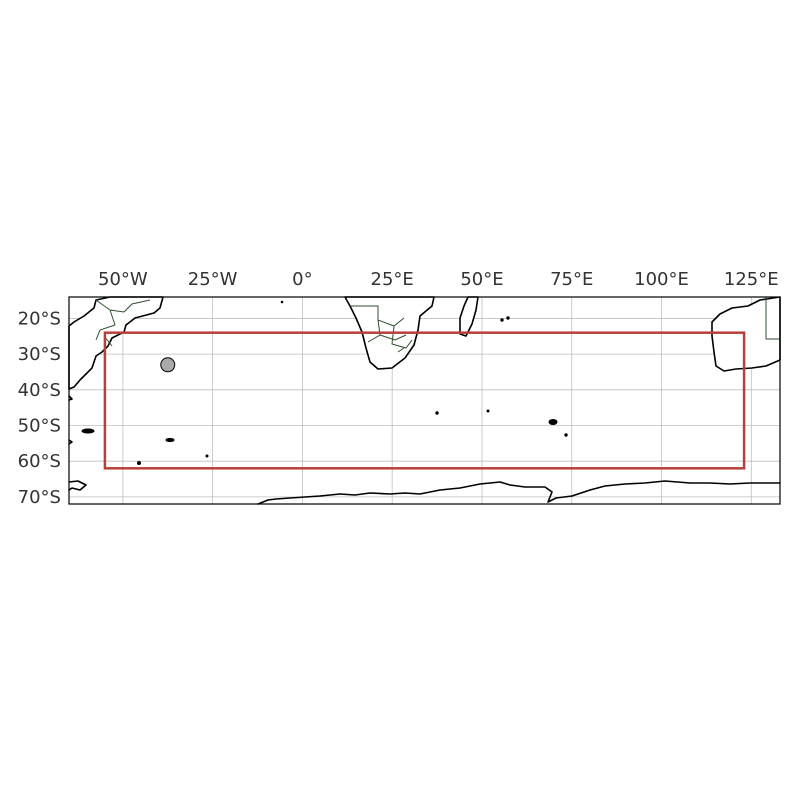  I want to click on trindade-island, so click(282, 302).